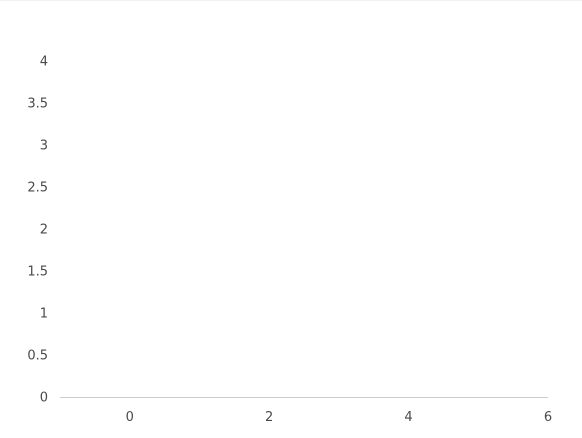 This screenshot has height=438, width=582. I want to click on x-tick-label: 4, so click(408, 417).